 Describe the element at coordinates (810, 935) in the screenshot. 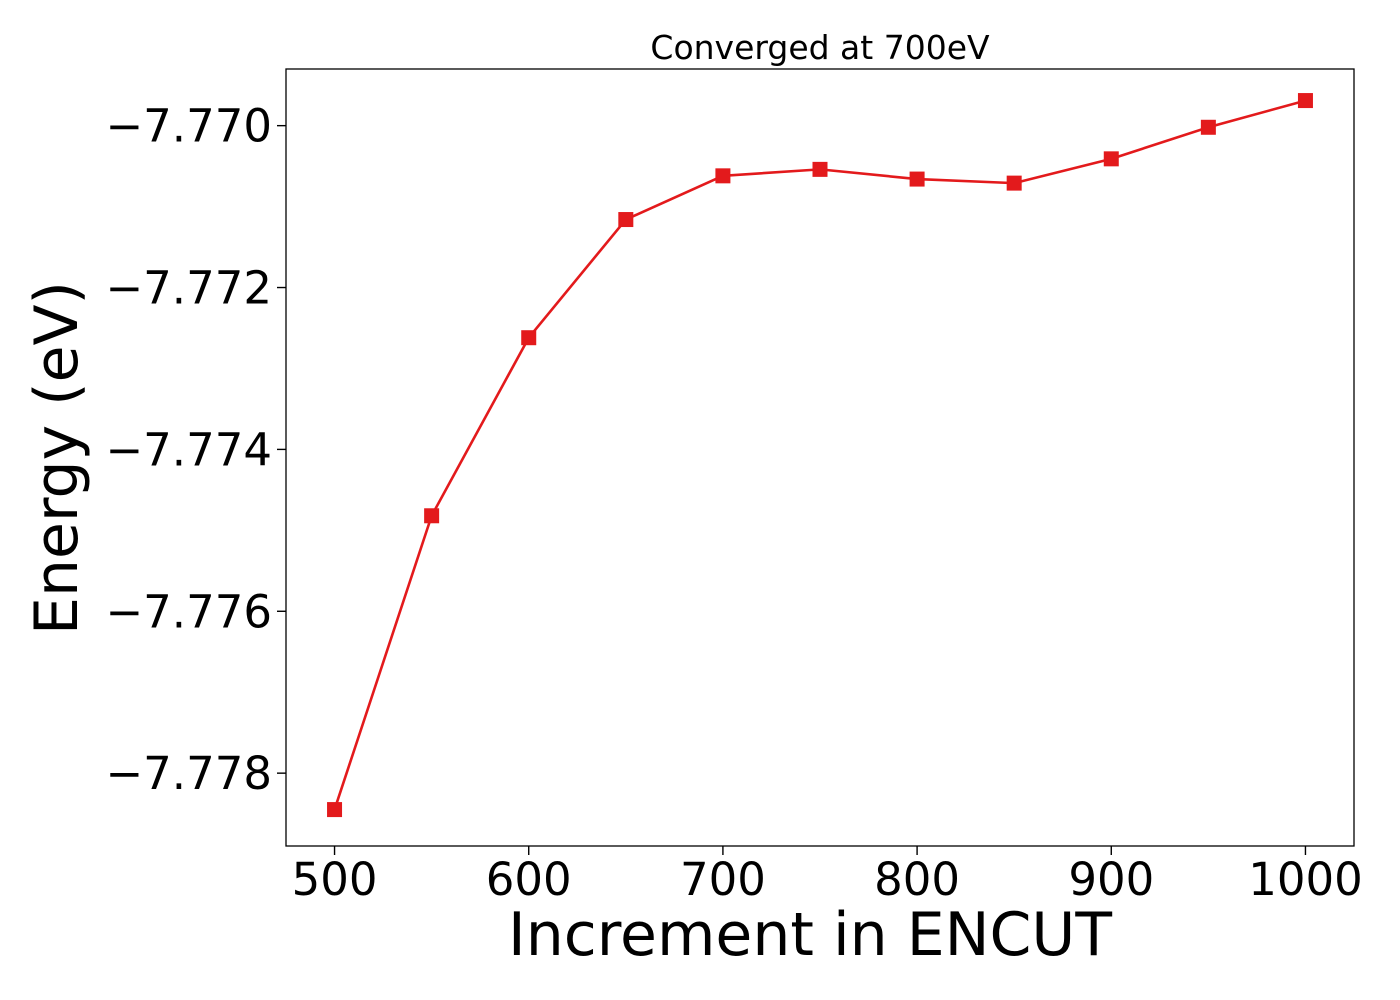

I see `x-axis-label: Increment in ENCUT` at that location.